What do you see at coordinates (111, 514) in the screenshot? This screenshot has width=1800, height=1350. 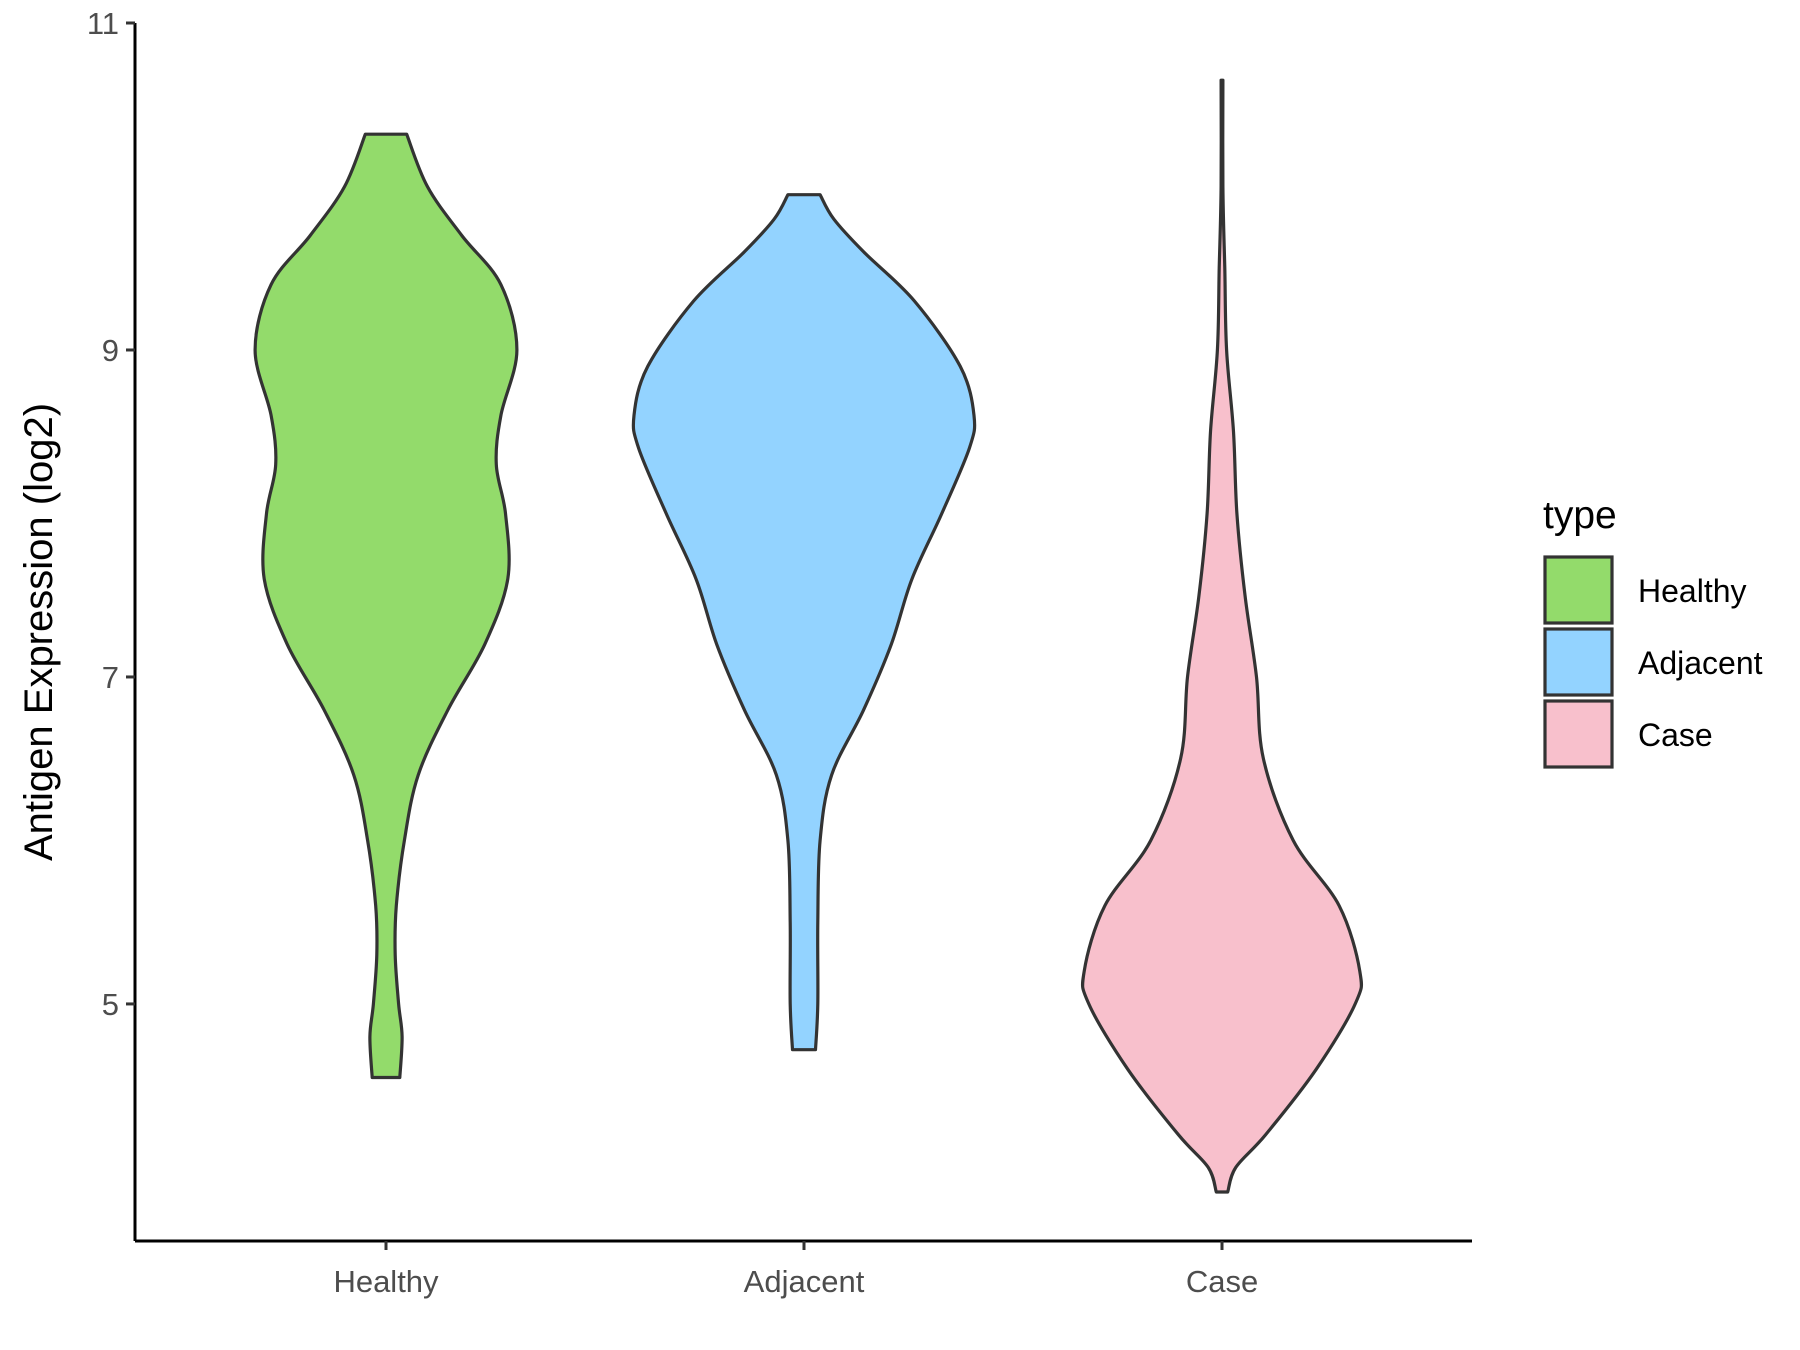 I see `y-ticks-group: 5 7 9 11` at bounding box center [111, 514].